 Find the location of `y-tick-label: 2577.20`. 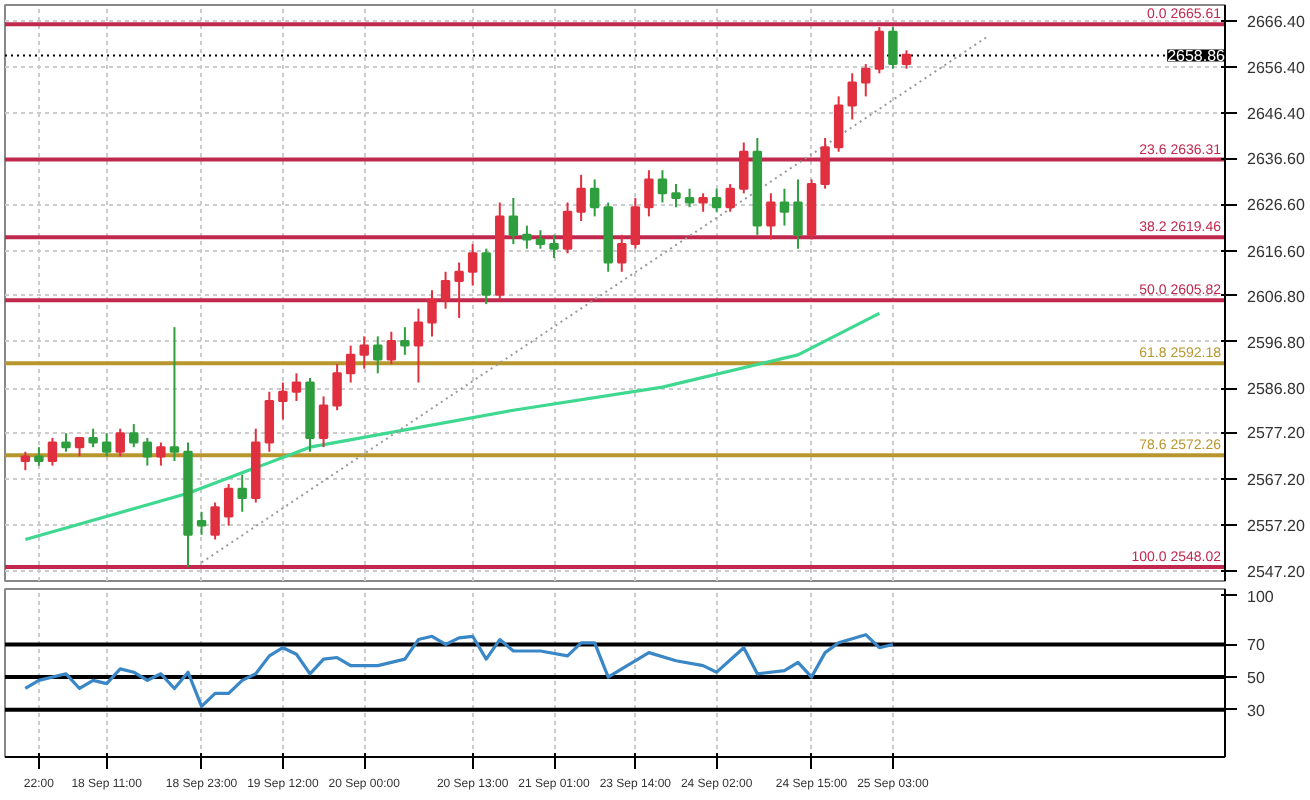

y-tick-label: 2577.20 is located at coordinates (1276, 433).